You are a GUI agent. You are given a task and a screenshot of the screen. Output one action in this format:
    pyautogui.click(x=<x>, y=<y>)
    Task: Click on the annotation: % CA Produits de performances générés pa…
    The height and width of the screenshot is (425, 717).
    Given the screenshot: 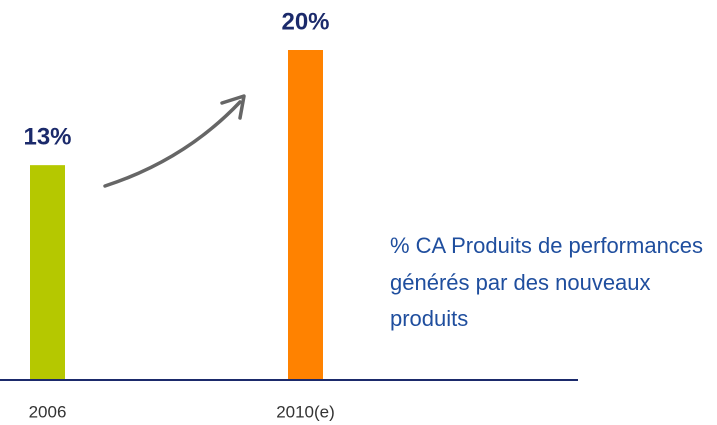 What is the action you would take?
    pyautogui.click(x=547, y=282)
    